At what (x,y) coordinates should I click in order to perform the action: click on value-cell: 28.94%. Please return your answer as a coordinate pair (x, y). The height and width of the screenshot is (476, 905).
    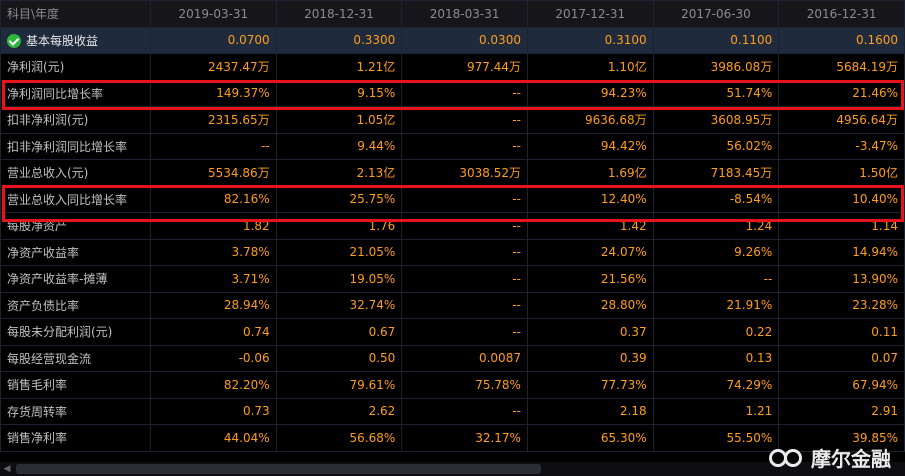
    Looking at the image, I should click on (213, 305).